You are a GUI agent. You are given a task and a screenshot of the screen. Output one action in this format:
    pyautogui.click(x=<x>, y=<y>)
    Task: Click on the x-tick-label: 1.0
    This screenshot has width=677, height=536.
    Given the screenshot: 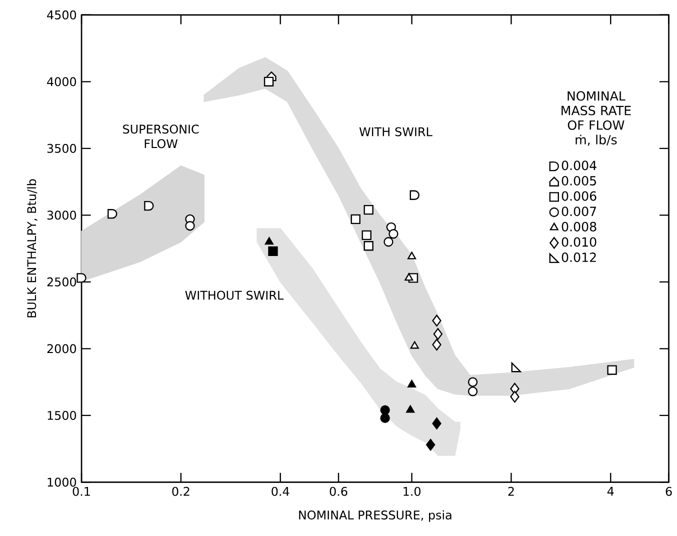 What is the action you would take?
    pyautogui.click(x=412, y=491)
    